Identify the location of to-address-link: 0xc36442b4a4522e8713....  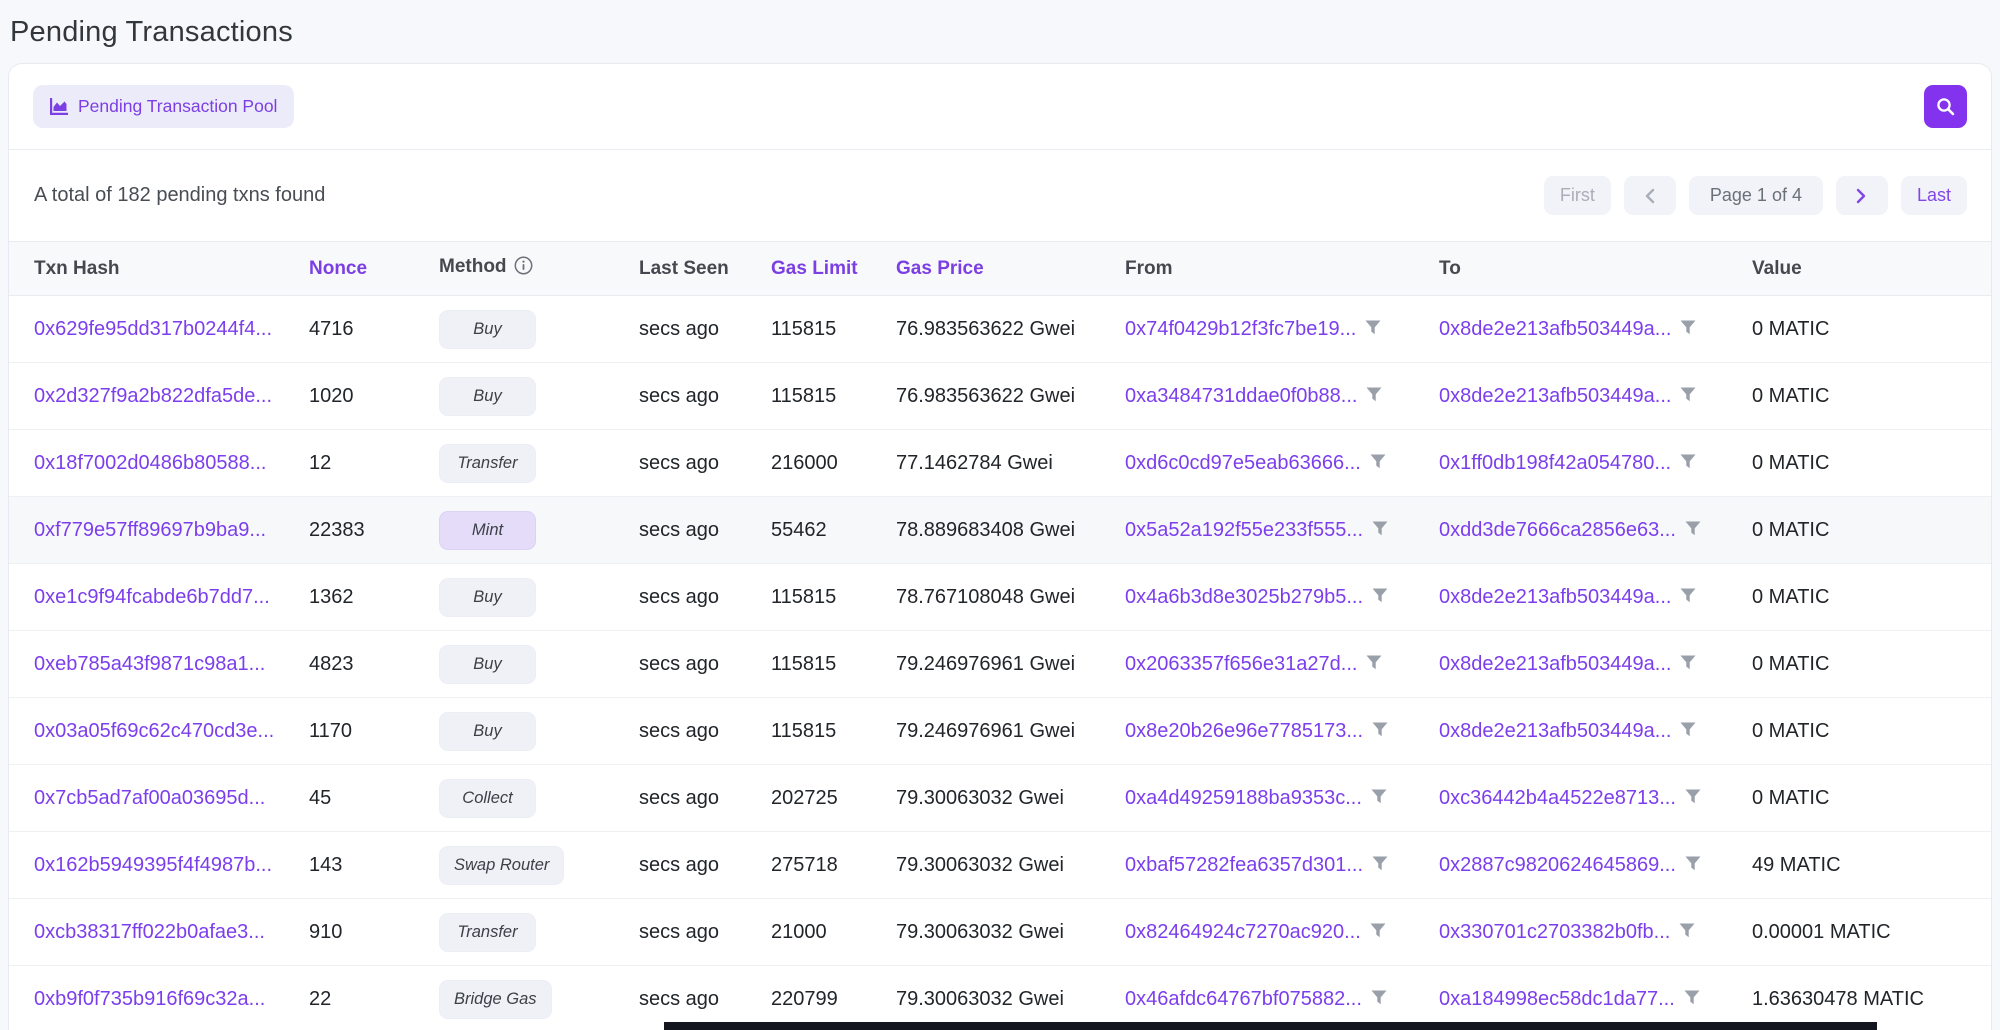
(1557, 797).